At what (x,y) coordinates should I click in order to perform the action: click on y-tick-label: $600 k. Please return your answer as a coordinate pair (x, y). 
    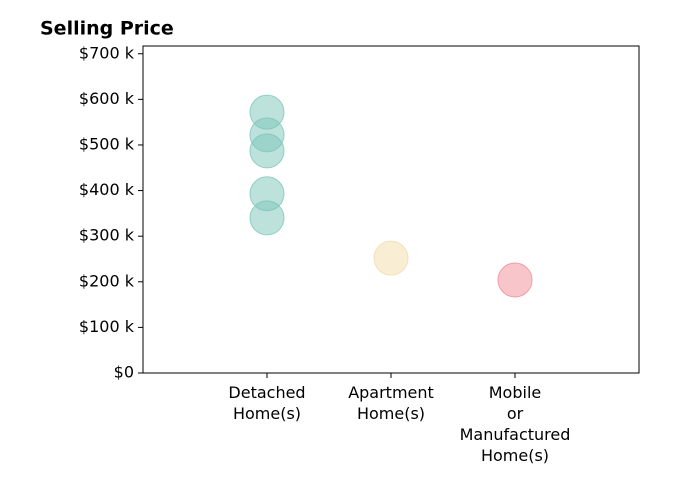
    Looking at the image, I should click on (107, 98).